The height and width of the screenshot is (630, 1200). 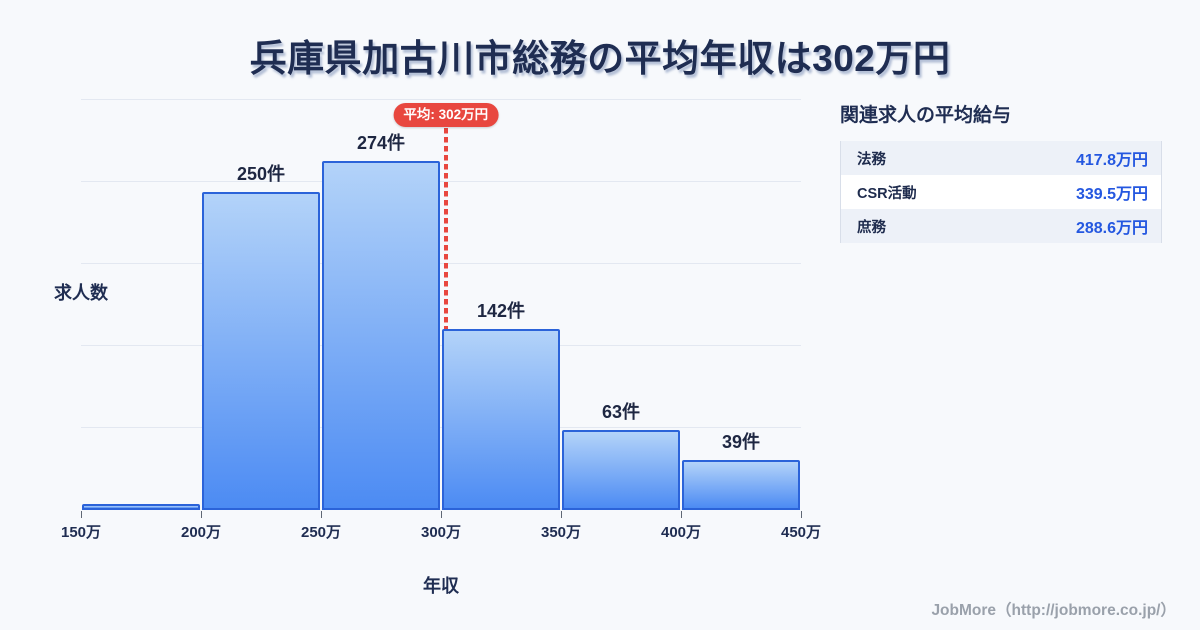 I want to click on panel-row-label: 法務, so click(x=871, y=159).